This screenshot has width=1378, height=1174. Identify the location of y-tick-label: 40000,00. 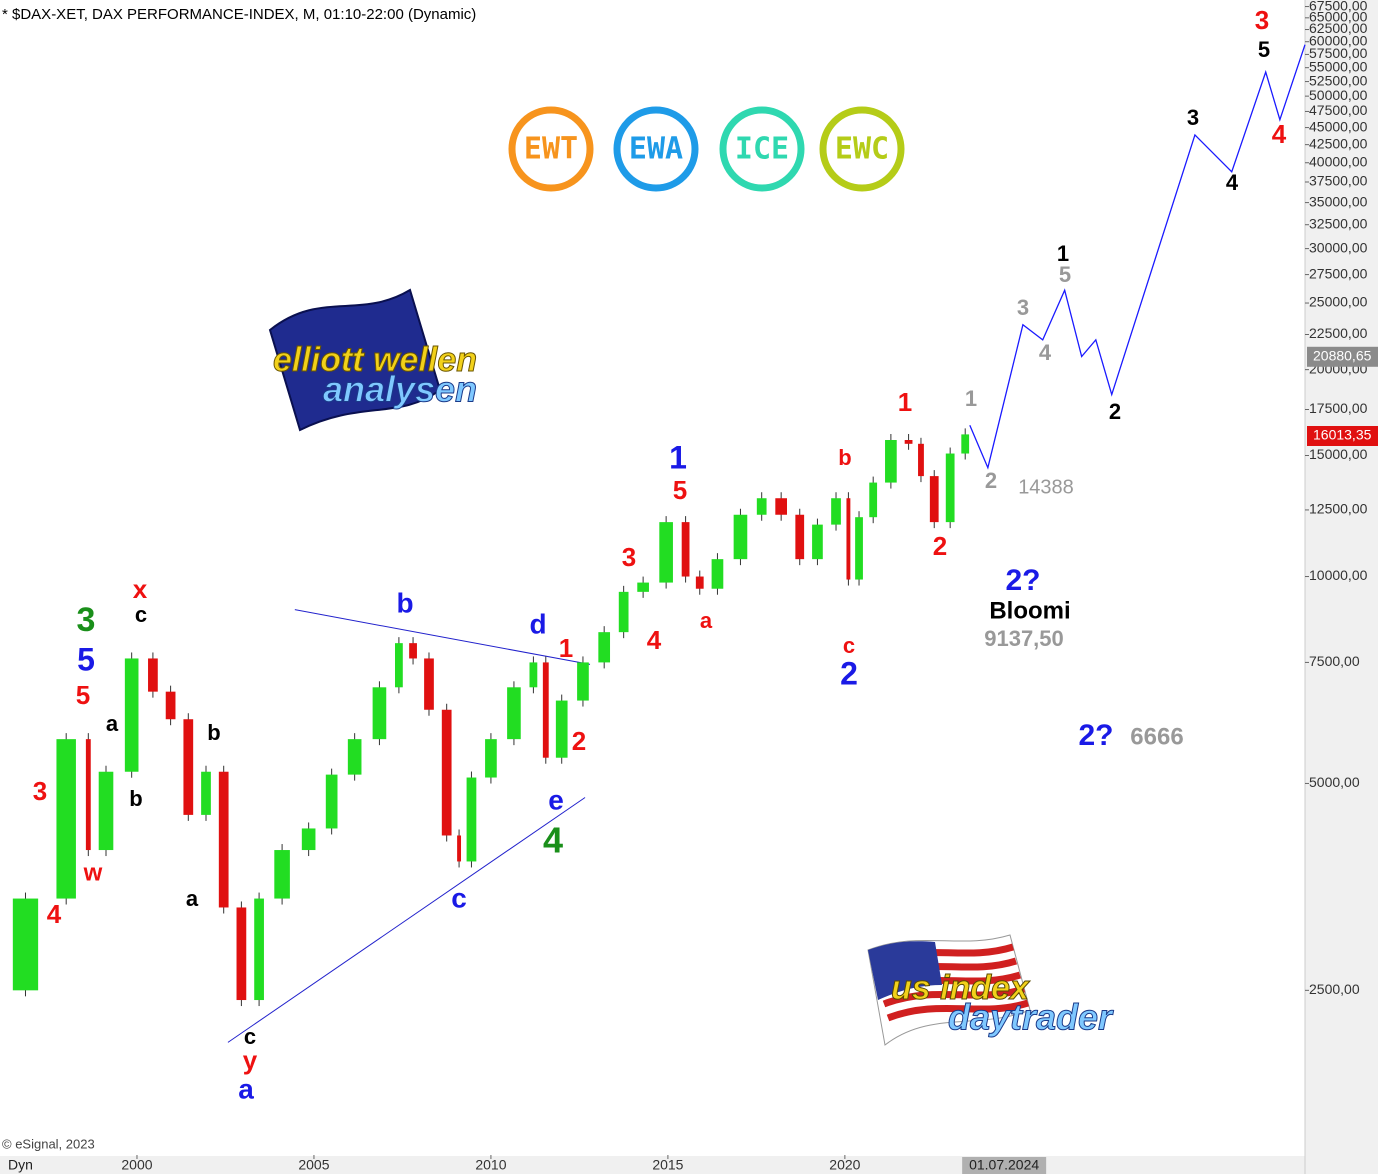
(1338, 161).